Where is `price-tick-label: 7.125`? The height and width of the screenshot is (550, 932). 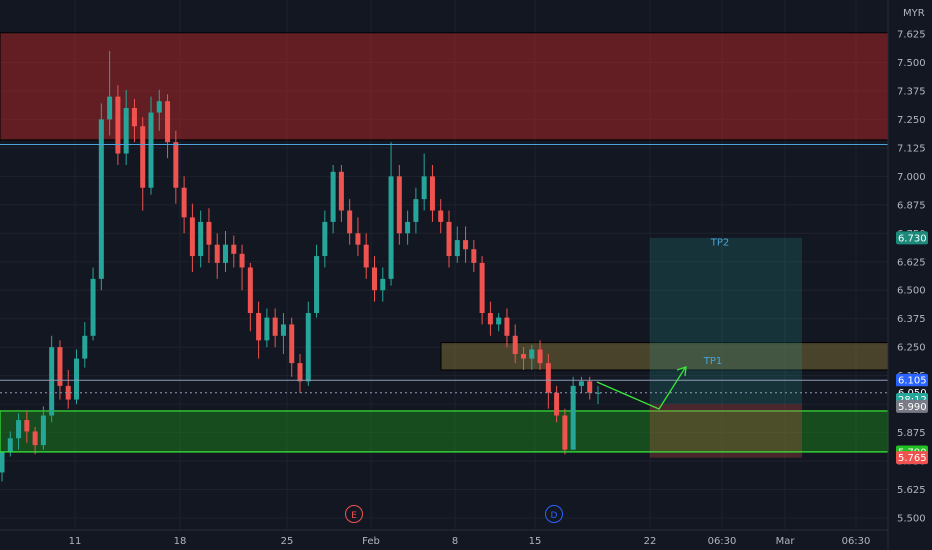 price-tick-label: 7.125 is located at coordinates (911, 148).